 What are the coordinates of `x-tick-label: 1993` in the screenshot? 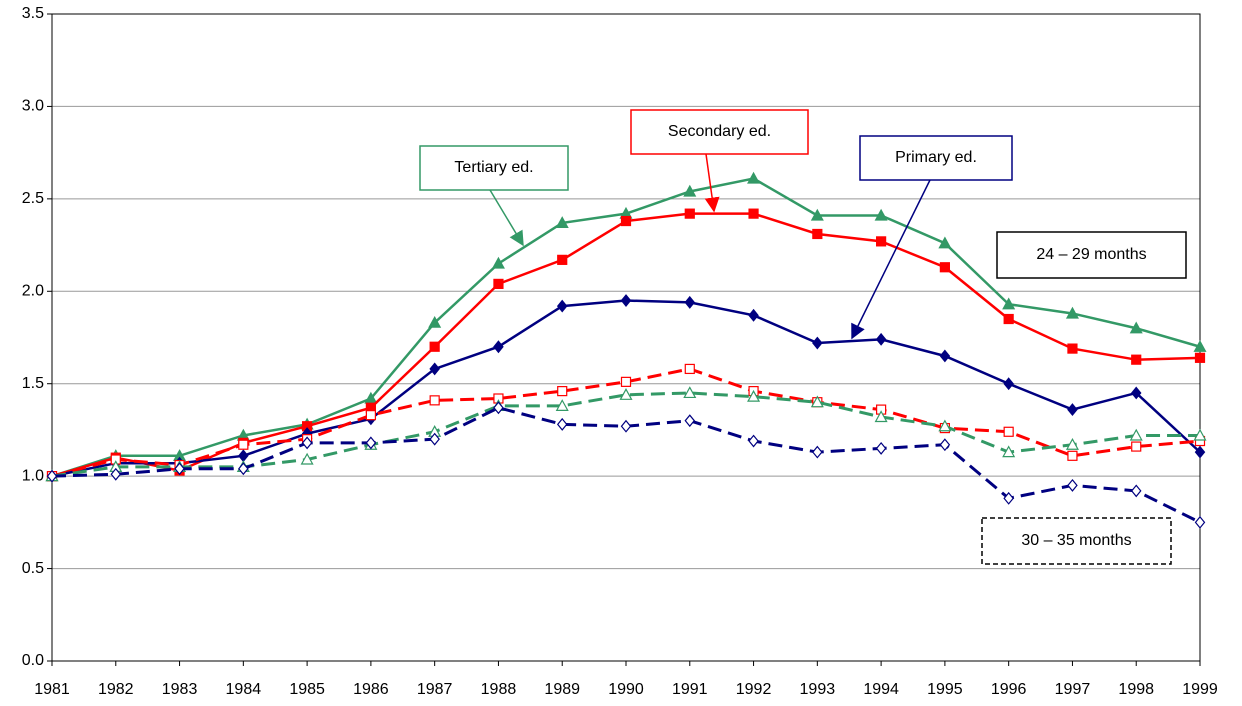 It's located at (818, 689).